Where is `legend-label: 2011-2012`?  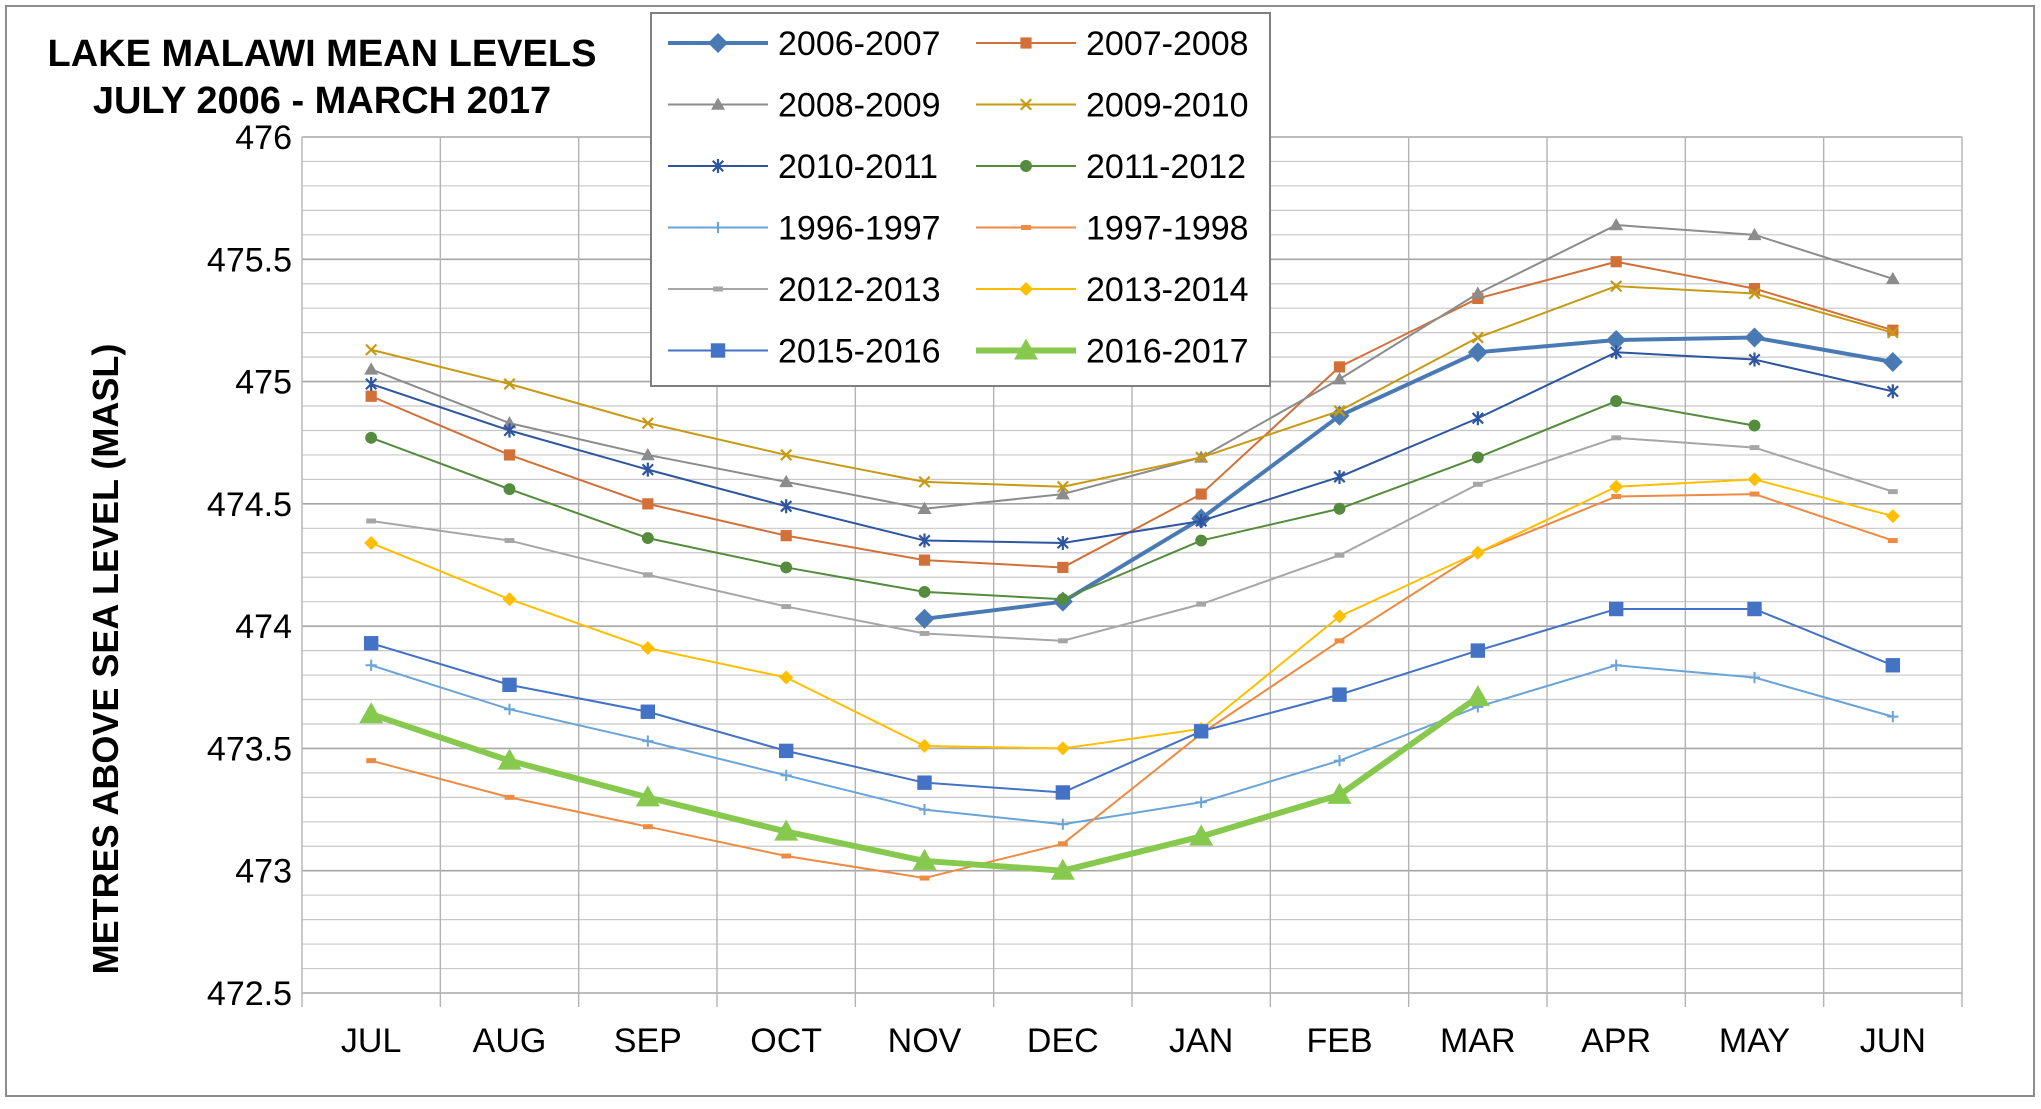 legend-label: 2011-2012 is located at coordinates (1166, 167).